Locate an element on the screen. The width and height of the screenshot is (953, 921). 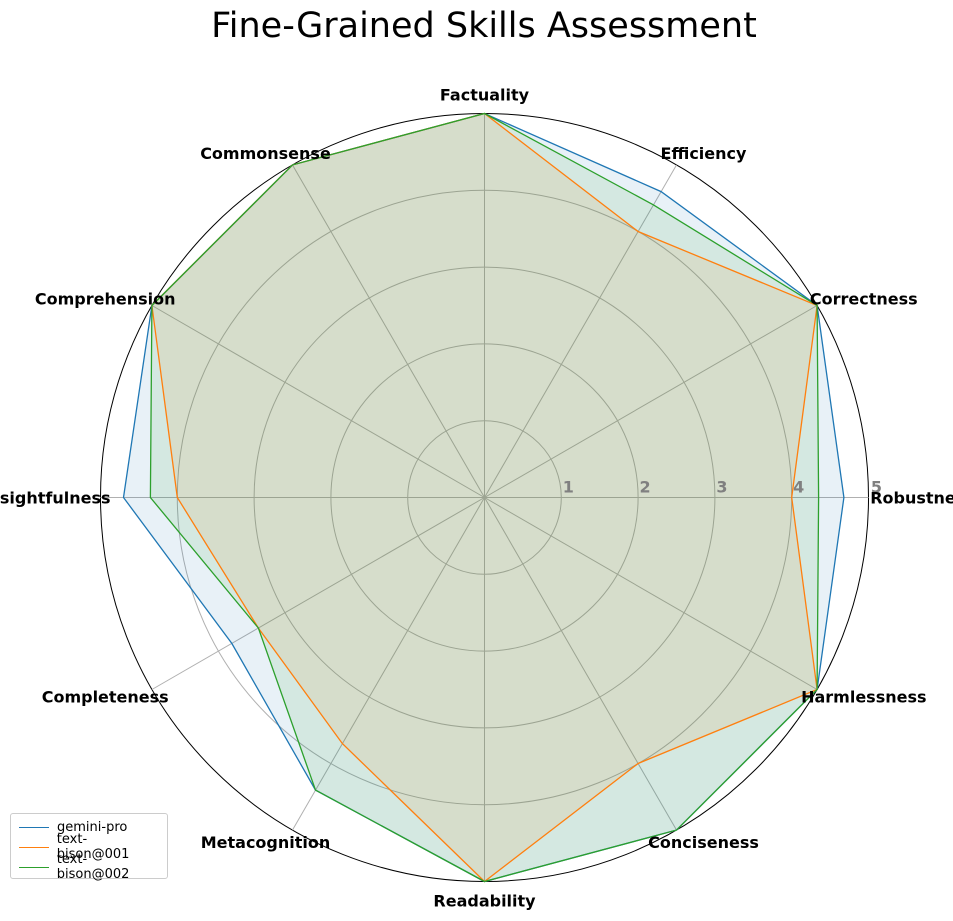
category-label: Harmlessness is located at coordinates (863, 697).